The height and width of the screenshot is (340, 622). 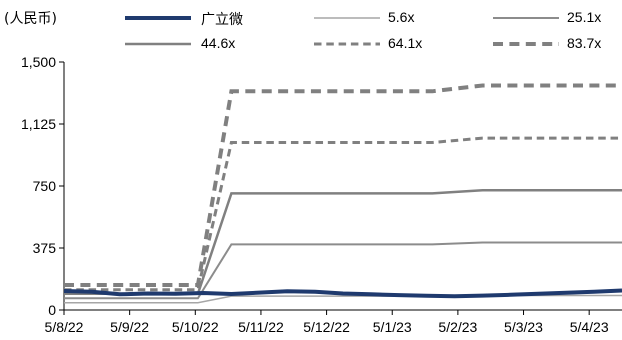 I want to click on legend-label-0: 广立微, so click(x=222, y=19).